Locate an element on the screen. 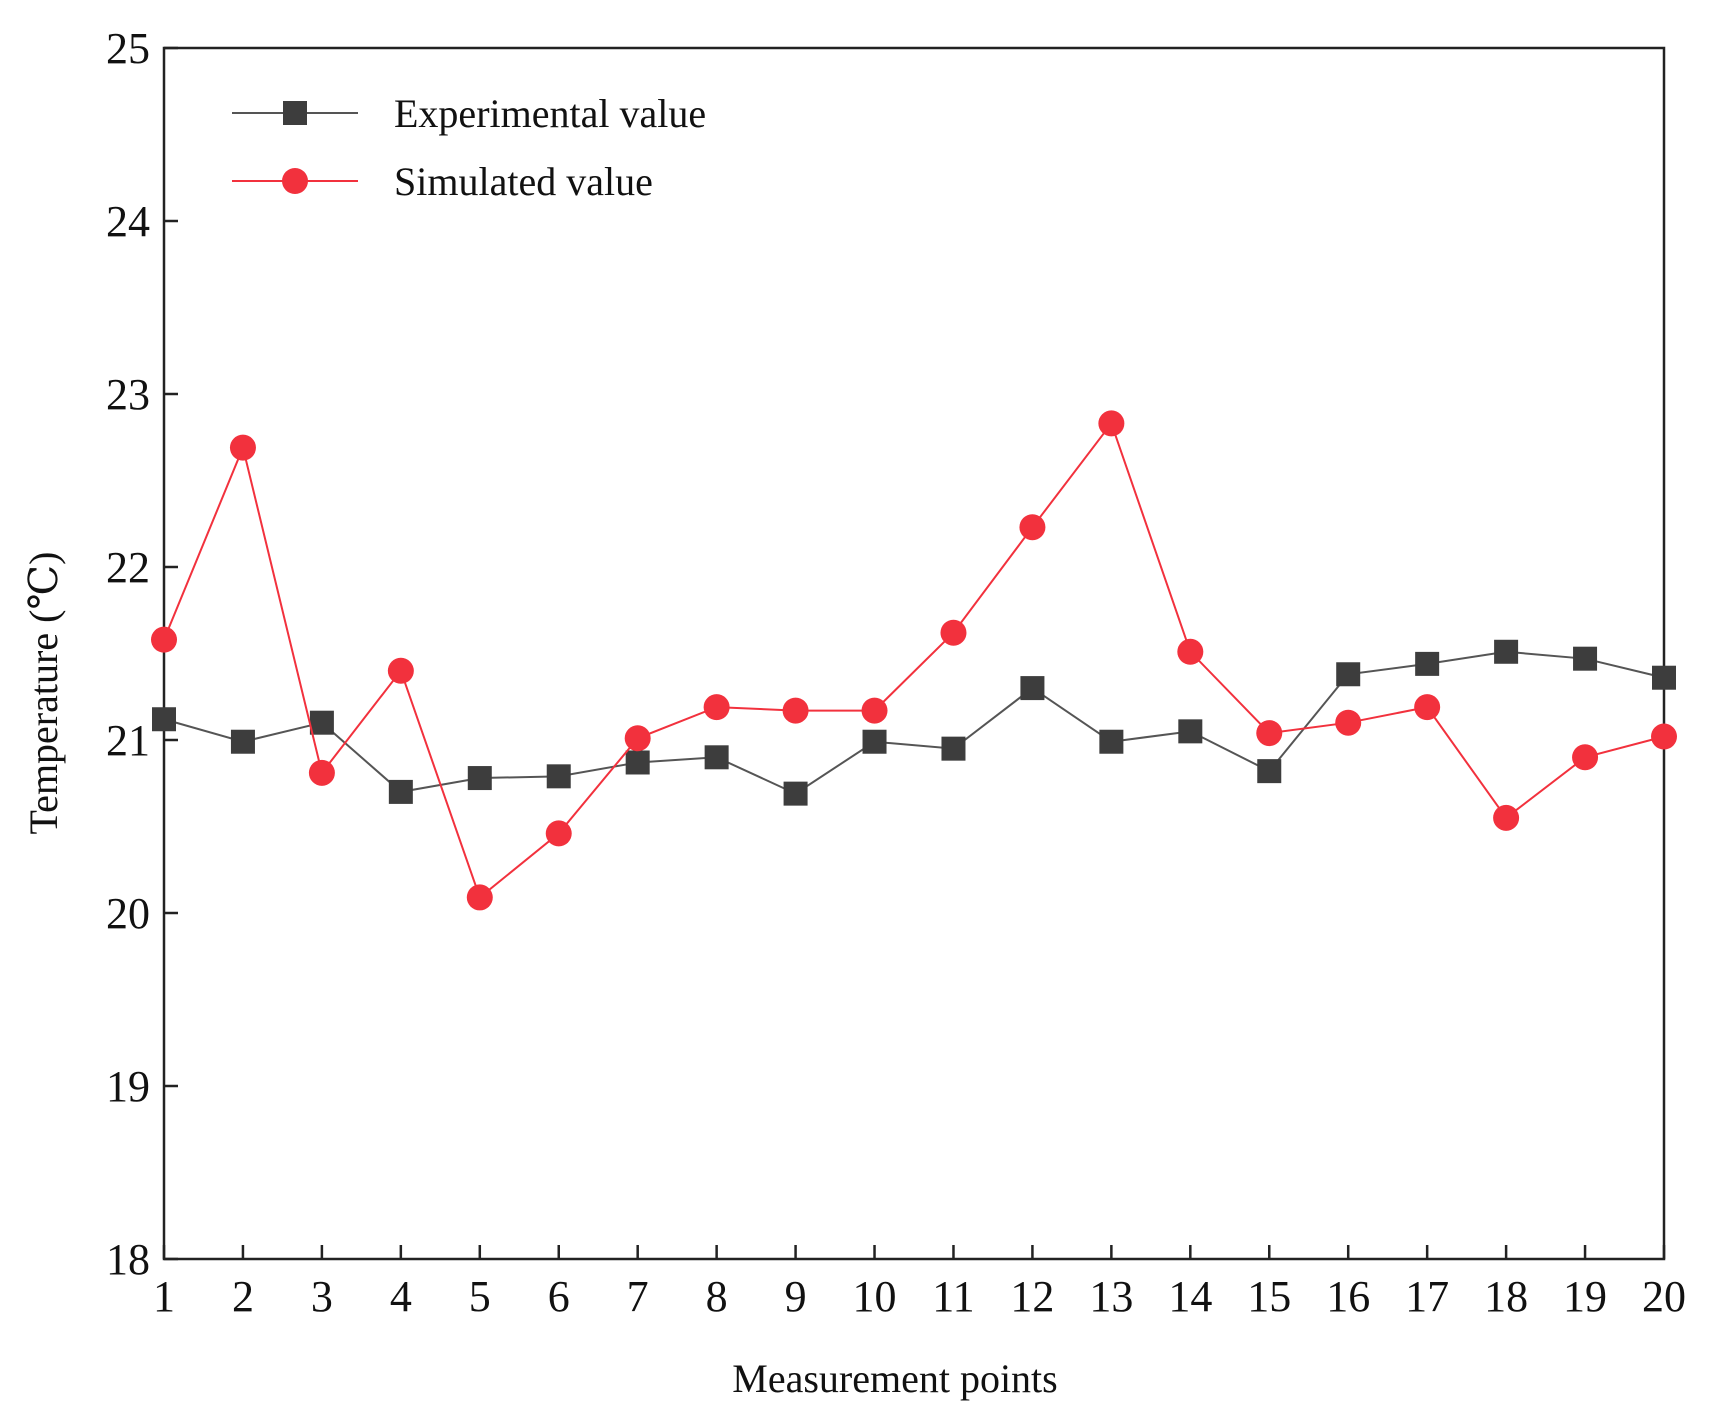 This screenshot has height=1427, width=1710. x-tick-label: 3 is located at coordinates (322, 1296).